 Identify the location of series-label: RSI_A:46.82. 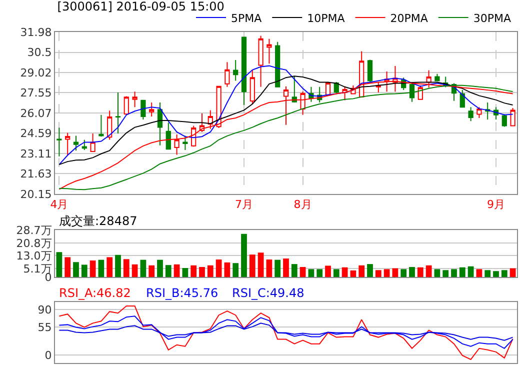
(95, 293).